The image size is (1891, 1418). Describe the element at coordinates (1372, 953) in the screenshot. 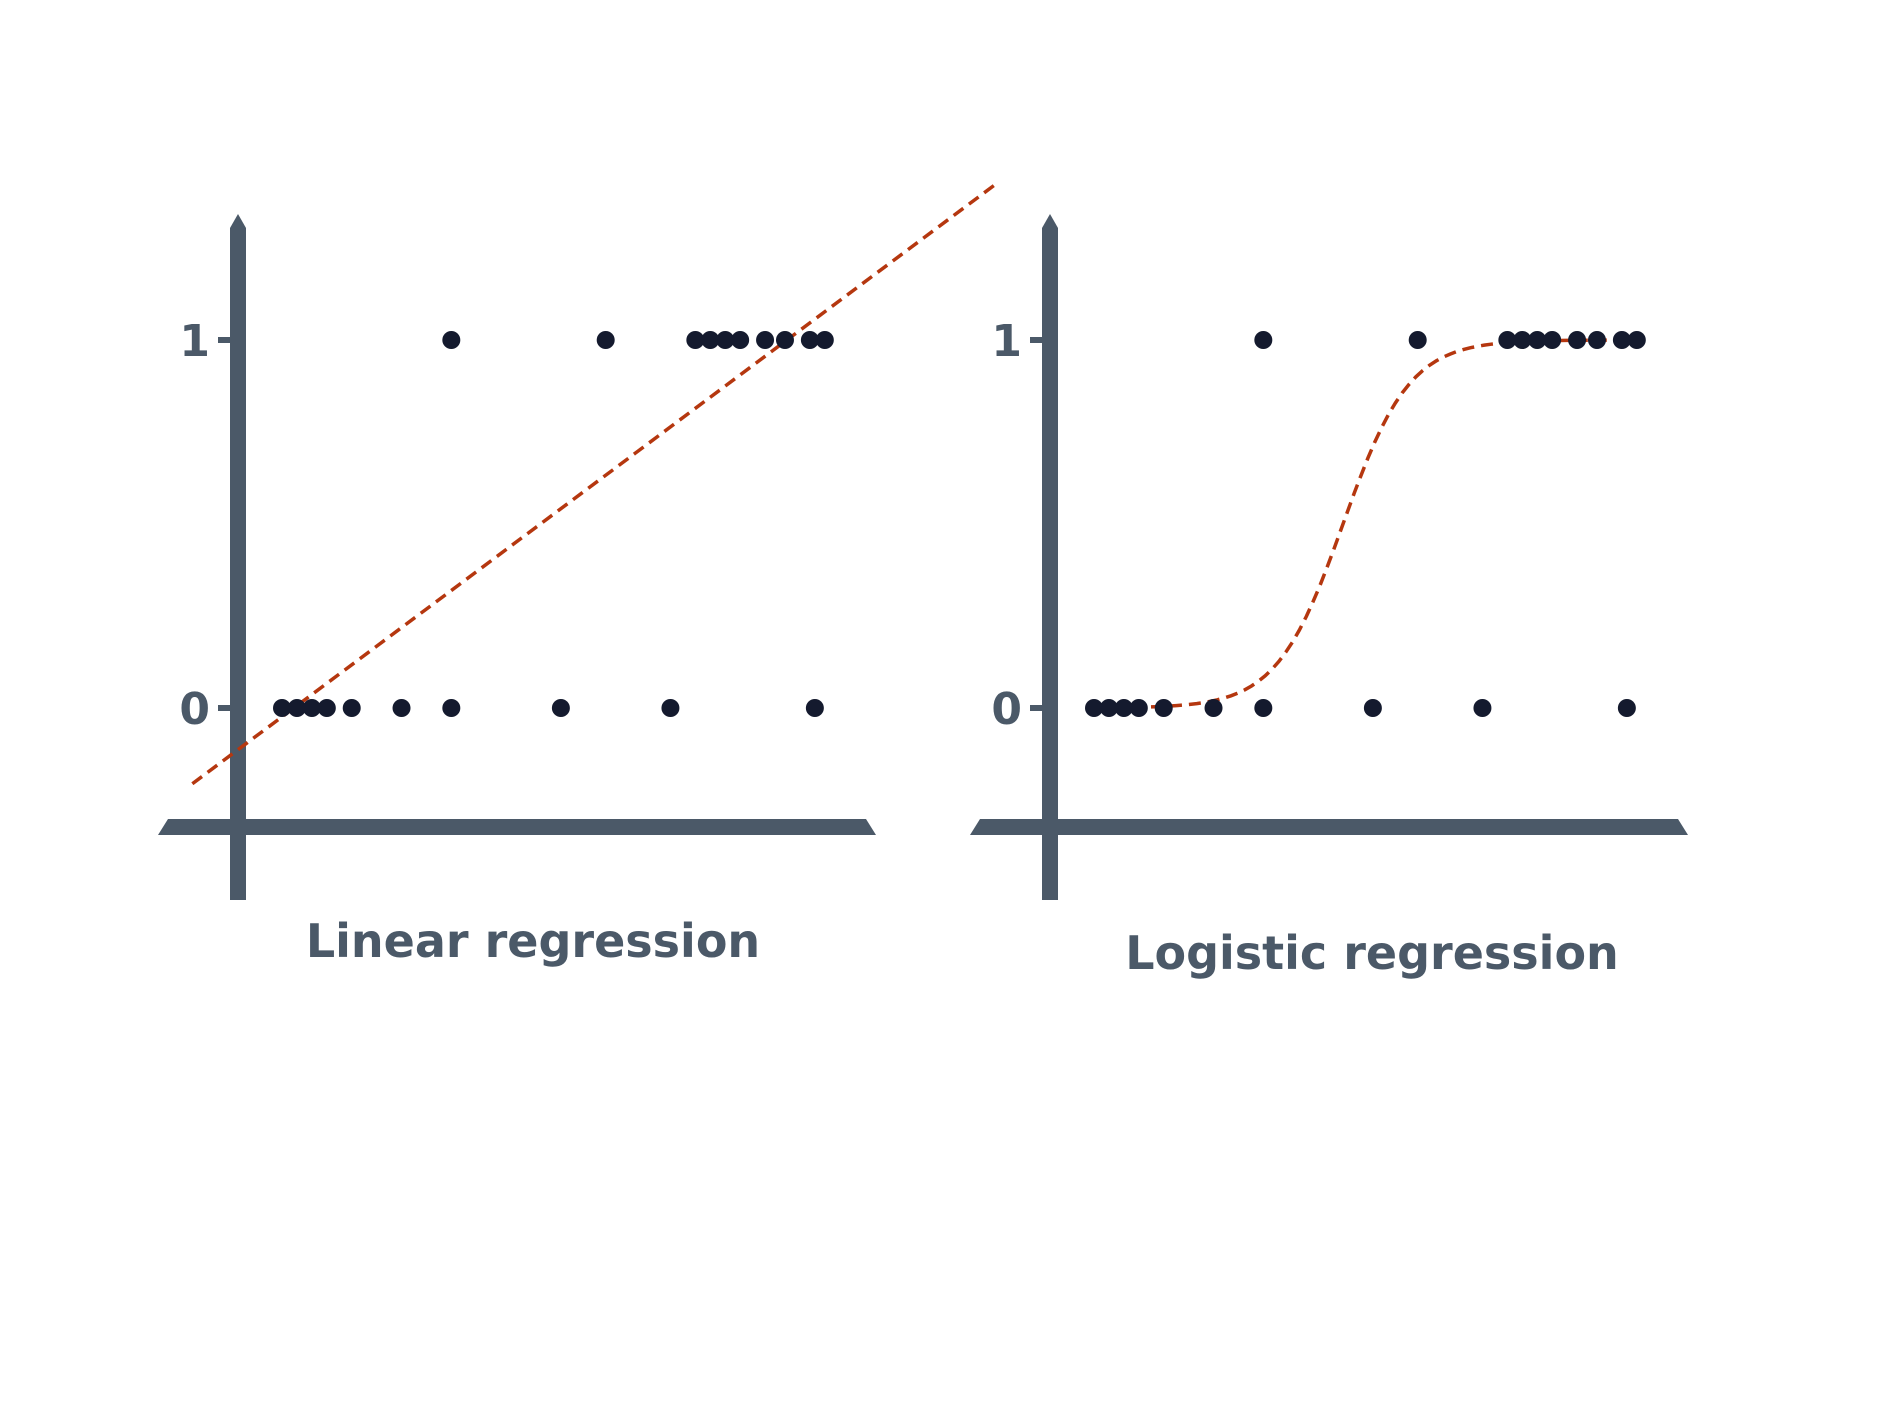

I see `logistic-regression-title: Logistic regression` at that location.